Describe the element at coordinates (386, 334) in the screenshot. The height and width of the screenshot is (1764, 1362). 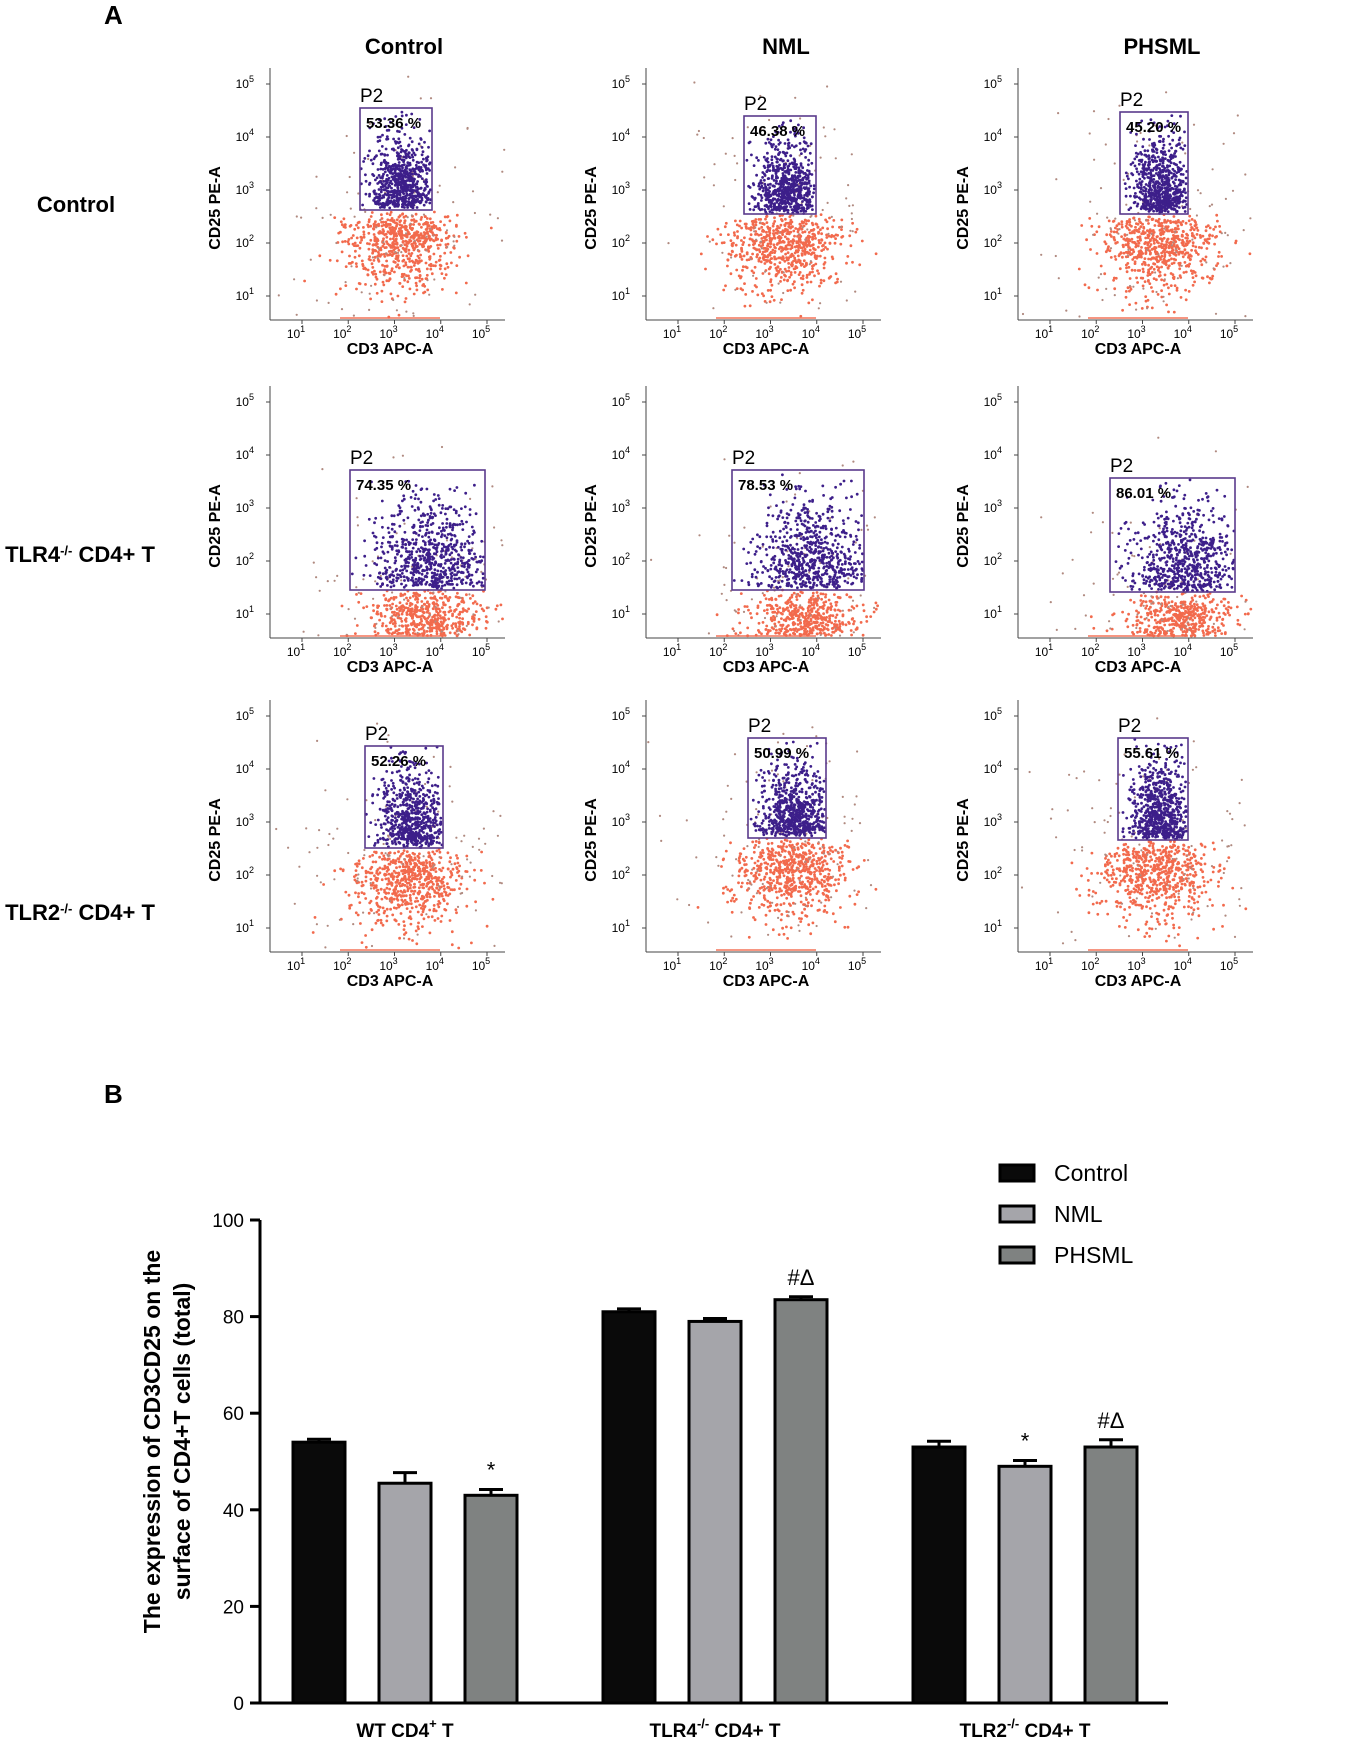
I see `x-tick-base: 10` at that location.